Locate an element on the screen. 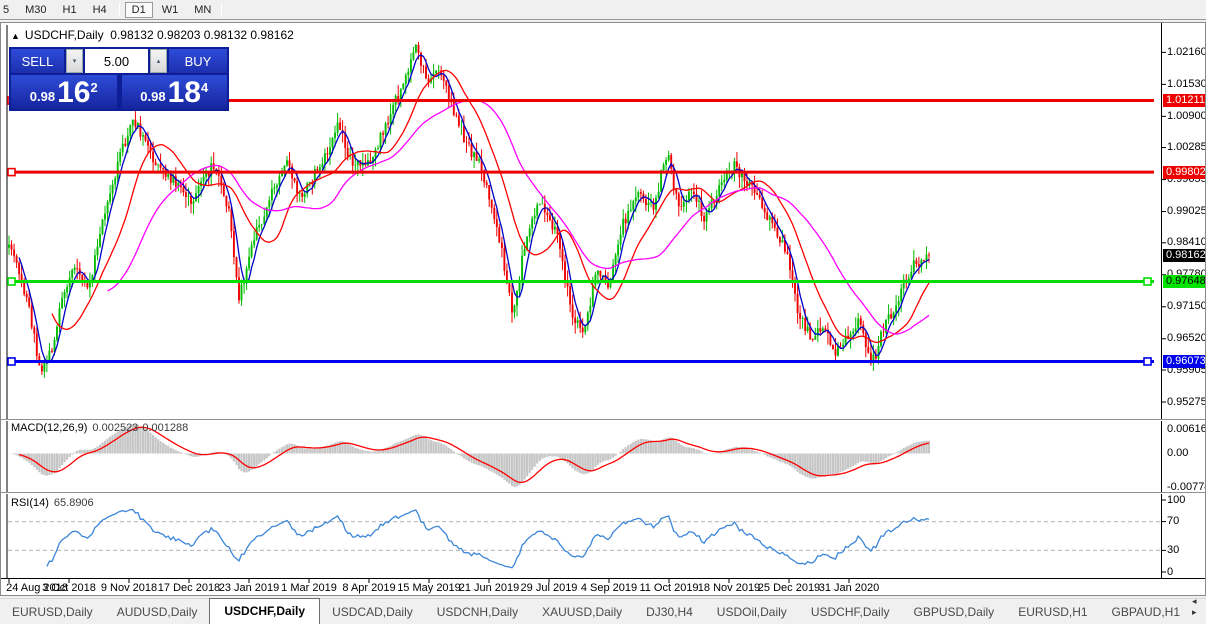 This screenshot has height=624, width=1206. volume-decrease-button: ▾ is located at coordinates (74, 61).